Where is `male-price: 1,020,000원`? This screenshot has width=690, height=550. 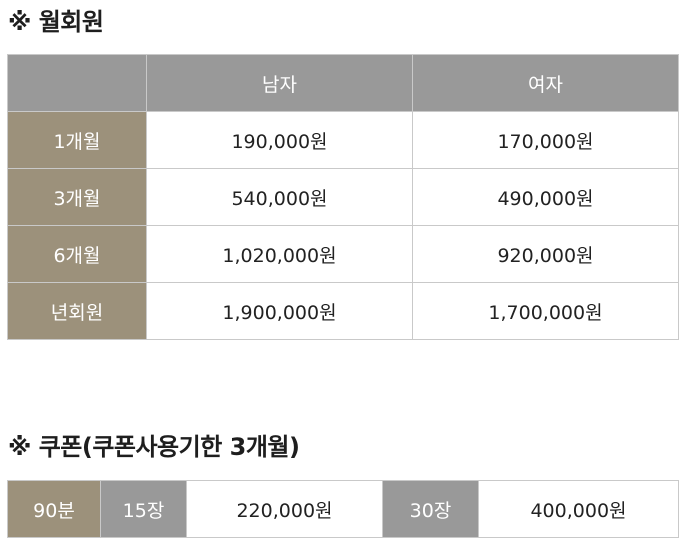 male-price: 1,020,000원 is located at coordinates (279, 254).